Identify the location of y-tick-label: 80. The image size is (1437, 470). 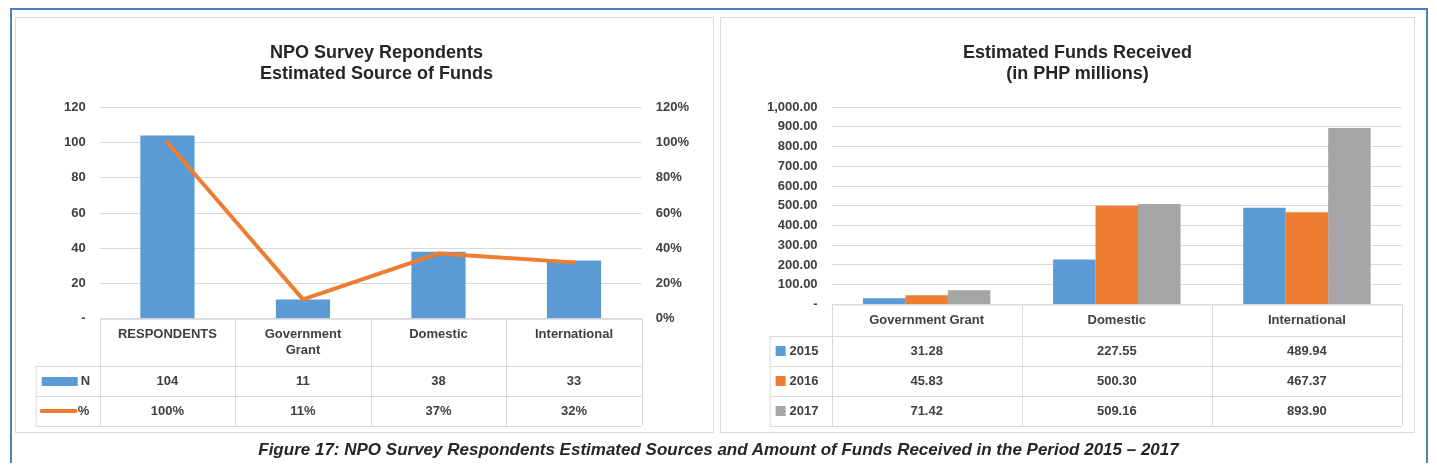
(78, 177).